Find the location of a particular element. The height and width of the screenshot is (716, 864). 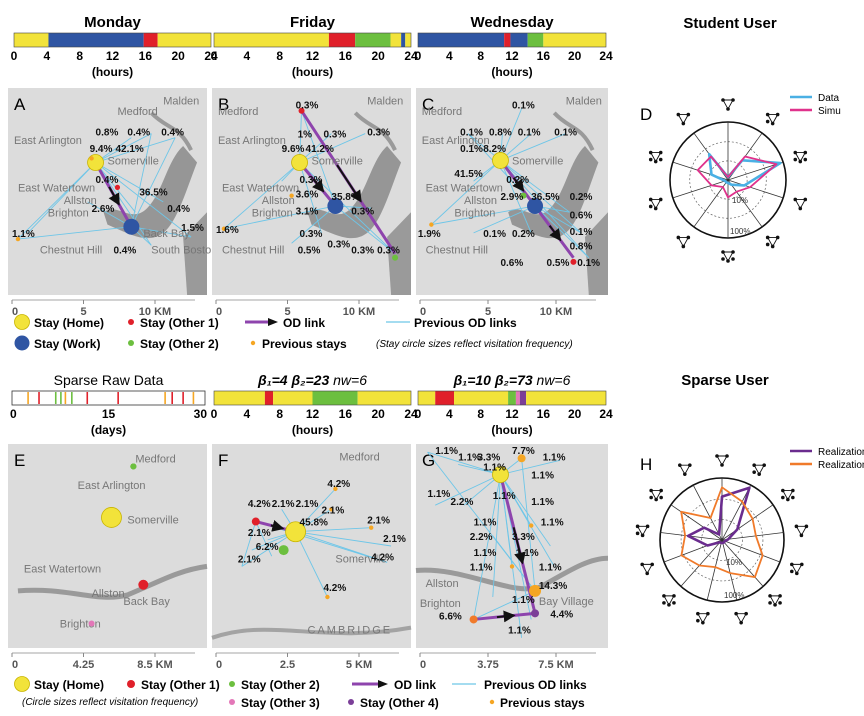

panel-letter-F: F is located at coordinates (223, 460).